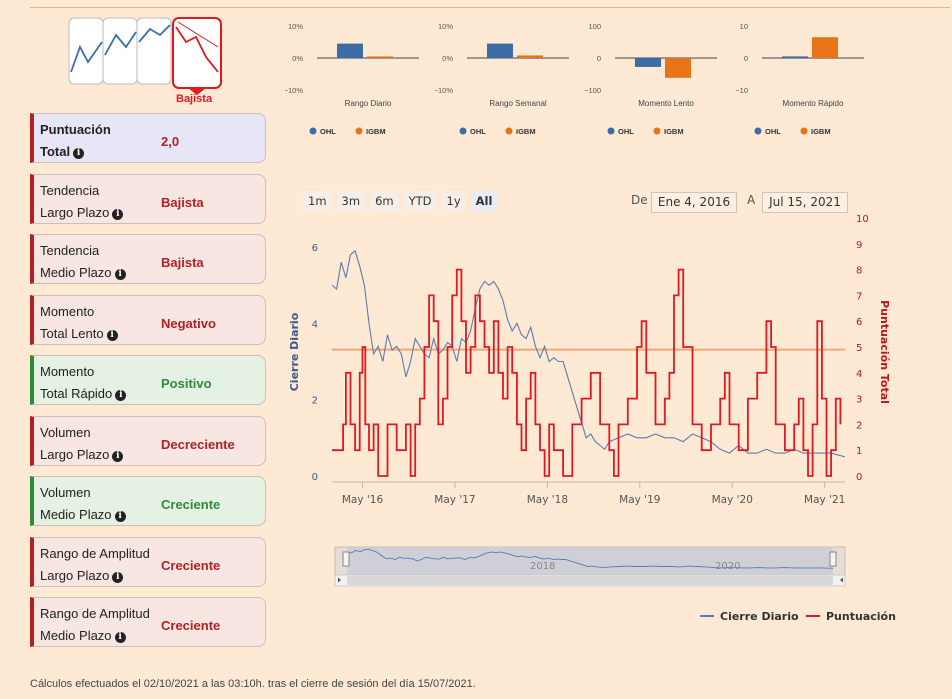 The image size is (952, 699). What do you see at coordinates (447, 58) in the screenshot?
I see `mini-tick-label: 0%` at bounding box center [447, 58].